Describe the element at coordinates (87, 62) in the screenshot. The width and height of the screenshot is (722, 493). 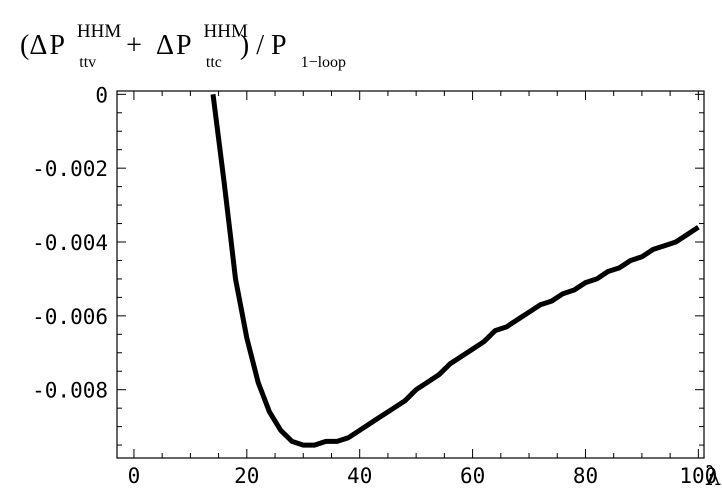
I see `title-sub1: ttv` at that location.